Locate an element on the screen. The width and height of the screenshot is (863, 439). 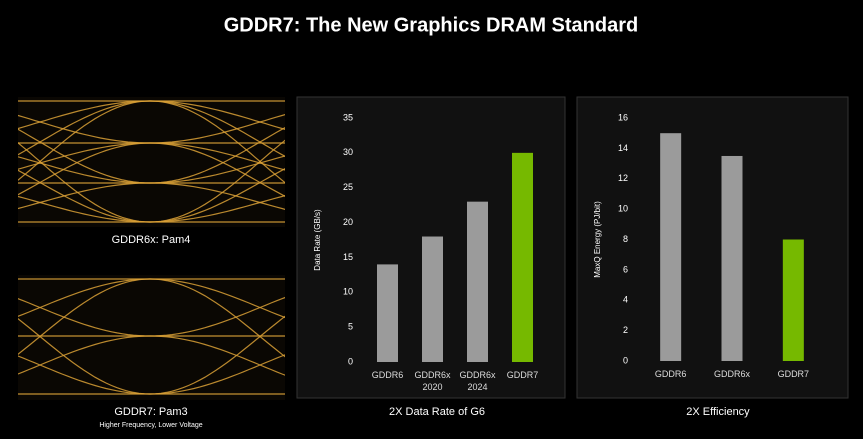
y-tick-label: 14 is located at coordinates (623, 148).